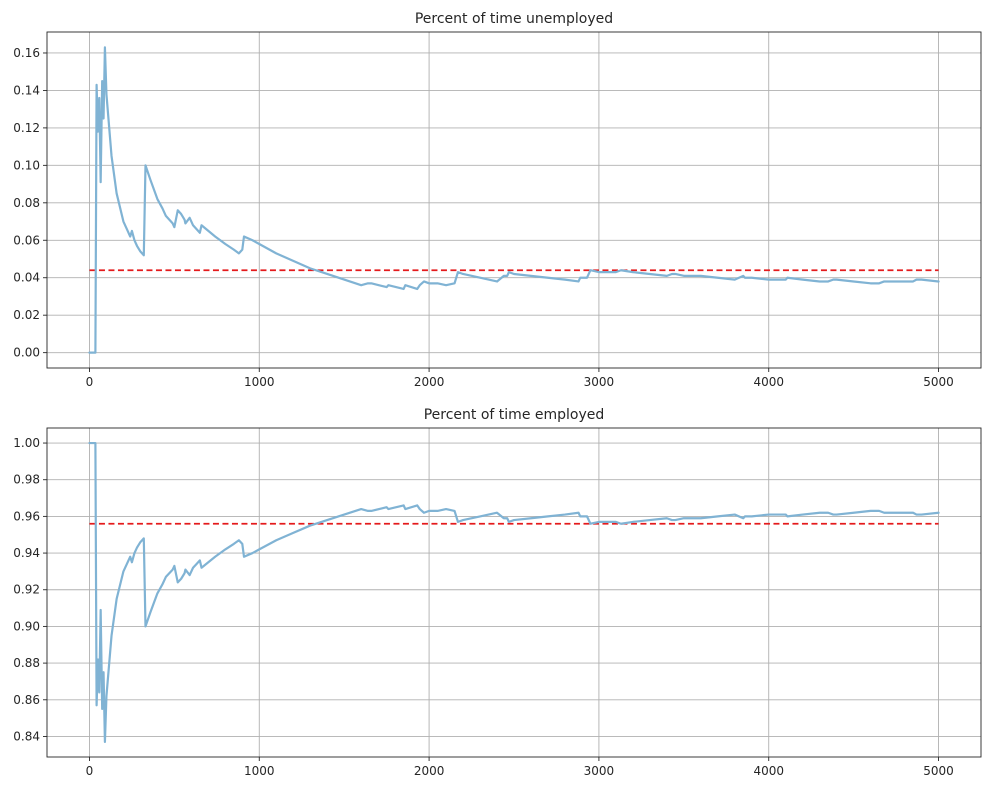 Image resolution: width=989 pixels, height=790 pixels. I want to click on y-tick-label: 0.00, so click(26, 353).